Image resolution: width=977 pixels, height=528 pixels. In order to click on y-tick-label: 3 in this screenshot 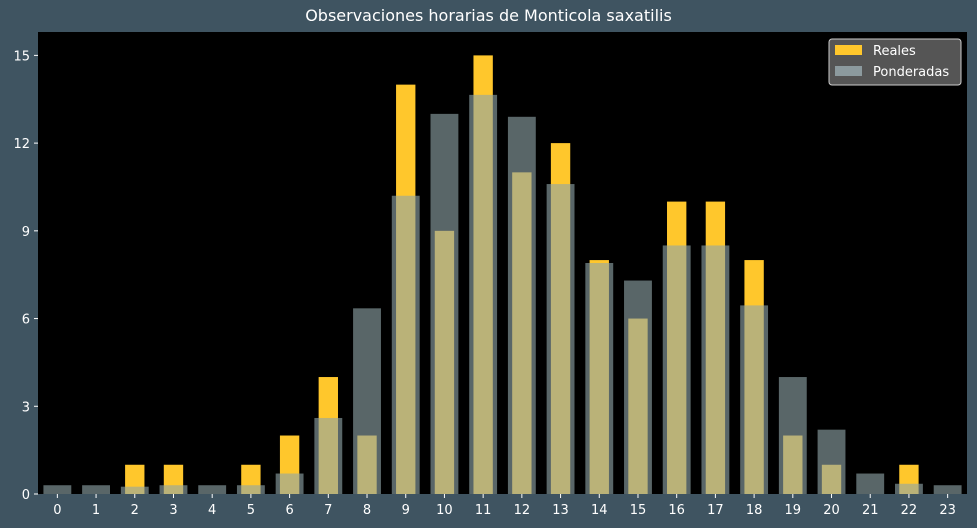, I will do `click(26, 407)`.